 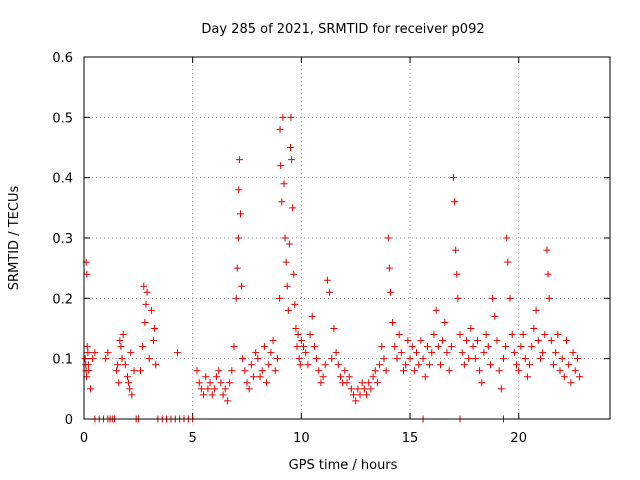 I want to click on x-tick-label: 15, so click(x=410, y=438).